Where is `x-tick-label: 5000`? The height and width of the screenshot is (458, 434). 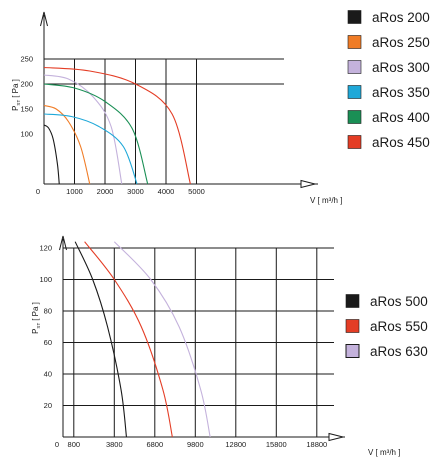 x-tick-label: 5000 is located at coordinates (196, 191).